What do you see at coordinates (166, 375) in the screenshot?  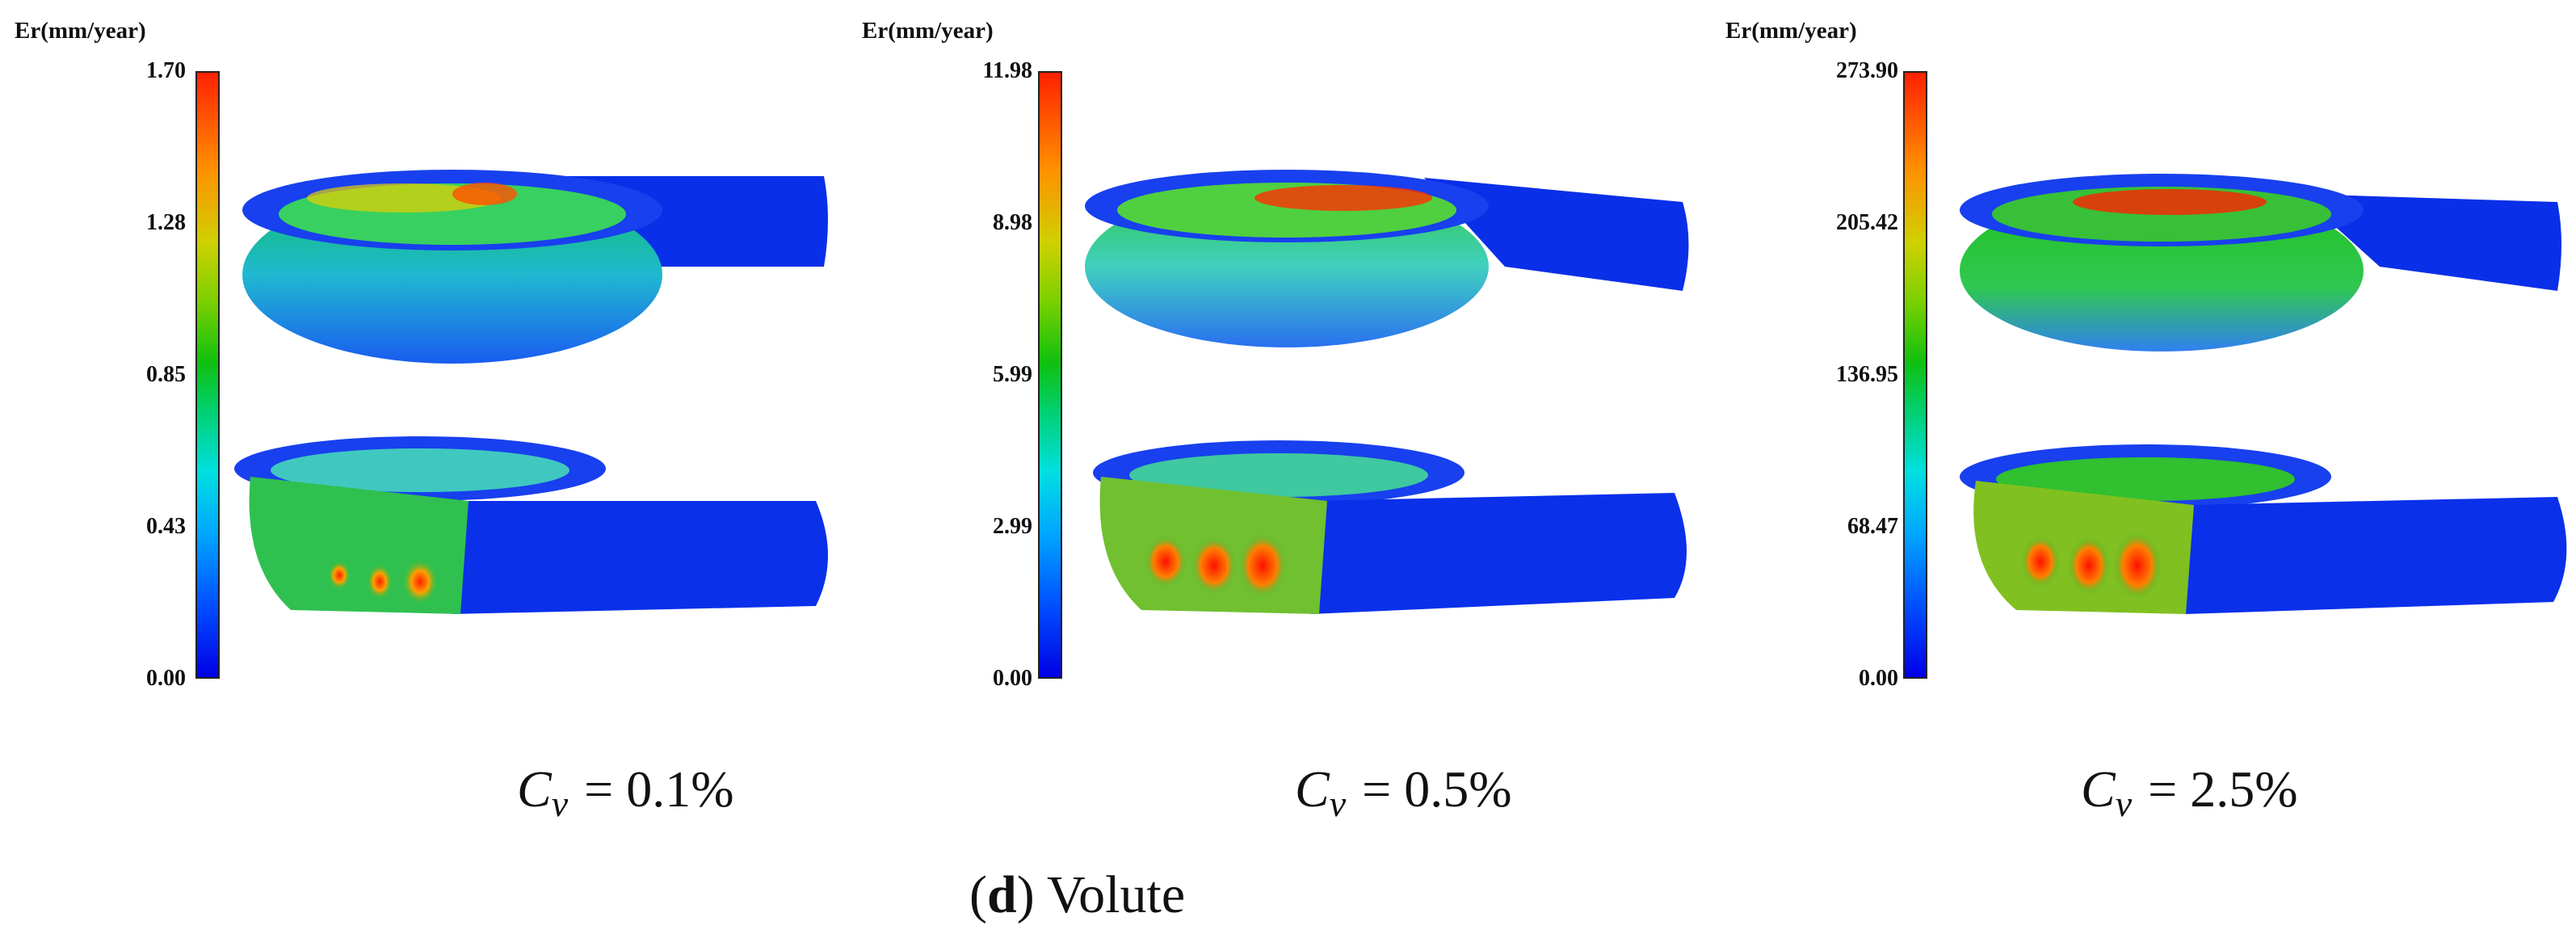 I see `tick-50: 0.85` at bounding box center [166, 375].